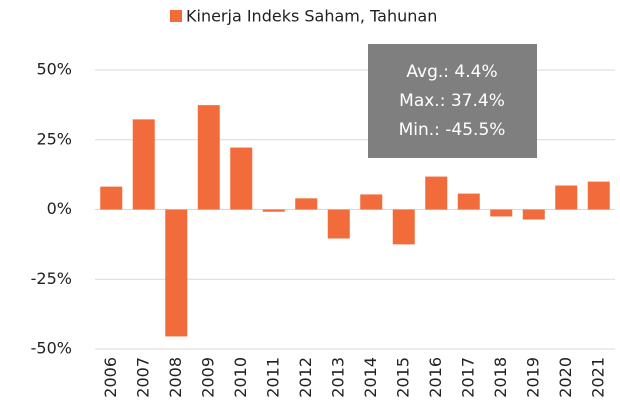 This screenshot has height=415, width=620. What do you see at coordinates (110, 377) in the screenshot?
I see `x-tick-label: 2006` at bounding box center [110, 377].